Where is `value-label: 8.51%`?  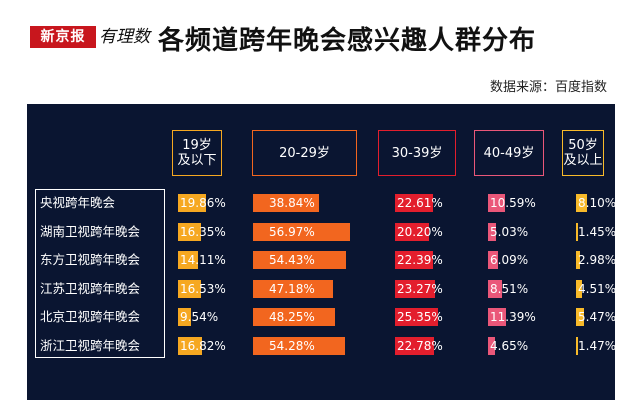 value-label: 8.51% is located at coordinates (509, 288).